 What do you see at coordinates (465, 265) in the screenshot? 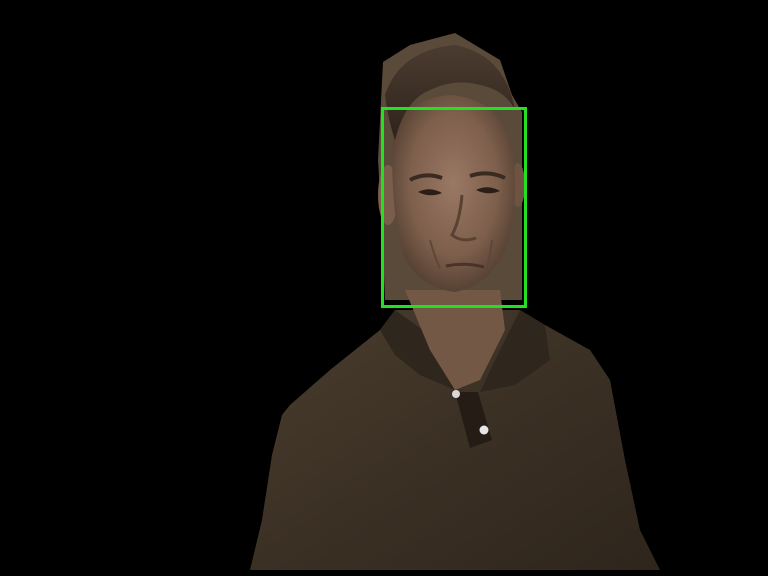
I see `mouth` at bounding box center [465, 265].